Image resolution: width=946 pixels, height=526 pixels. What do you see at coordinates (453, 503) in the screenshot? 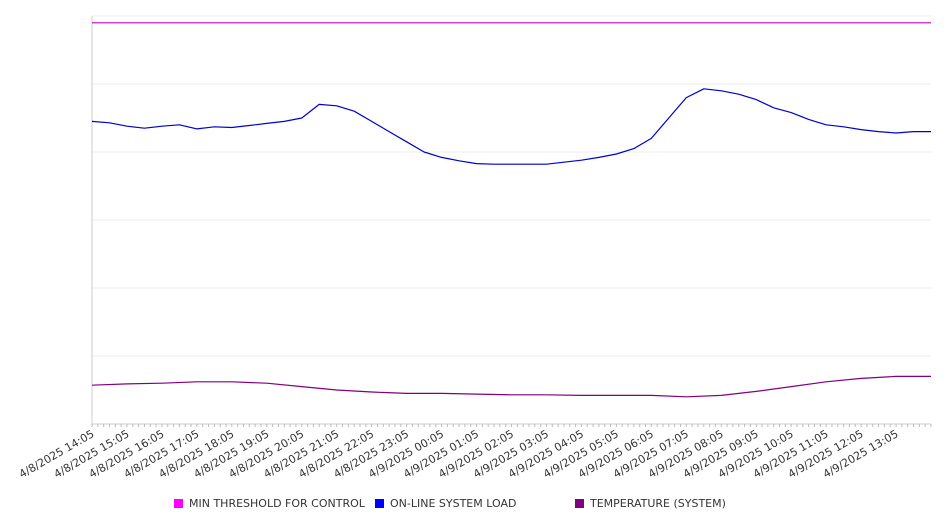
I see `legend-label-system-load: ON-LINE SYSTEM LOAD` at bounding box center [453, 503].